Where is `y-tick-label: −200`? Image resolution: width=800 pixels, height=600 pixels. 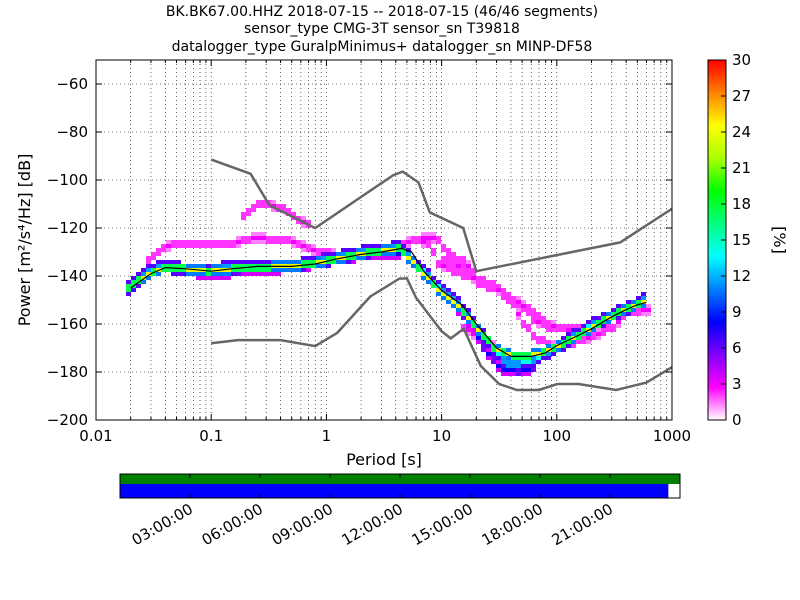 y-tick-label: −200 is located at coordinates (67, 420).